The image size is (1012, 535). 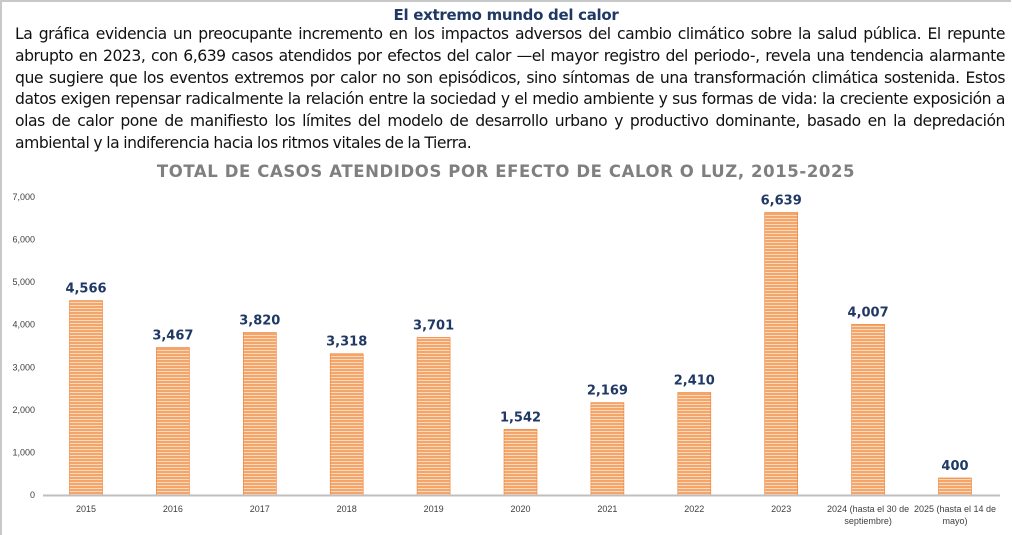 I want to click on x-tick-label: 2022, so click(x=694, y=509).